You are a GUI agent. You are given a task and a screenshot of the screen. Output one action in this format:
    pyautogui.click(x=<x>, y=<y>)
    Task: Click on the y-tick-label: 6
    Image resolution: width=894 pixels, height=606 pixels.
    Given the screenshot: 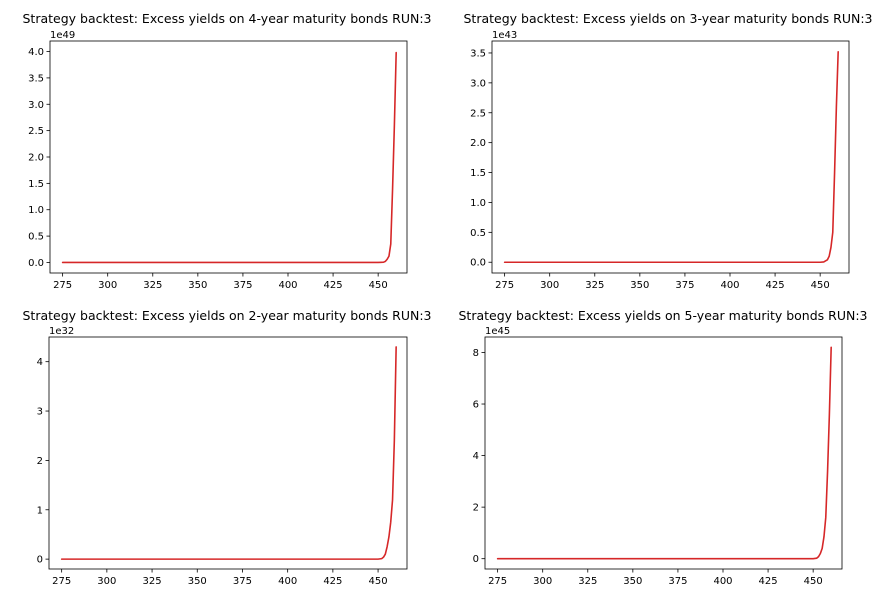 What is the action you would take?
    pyautogui.click(x=476, y=405)
    